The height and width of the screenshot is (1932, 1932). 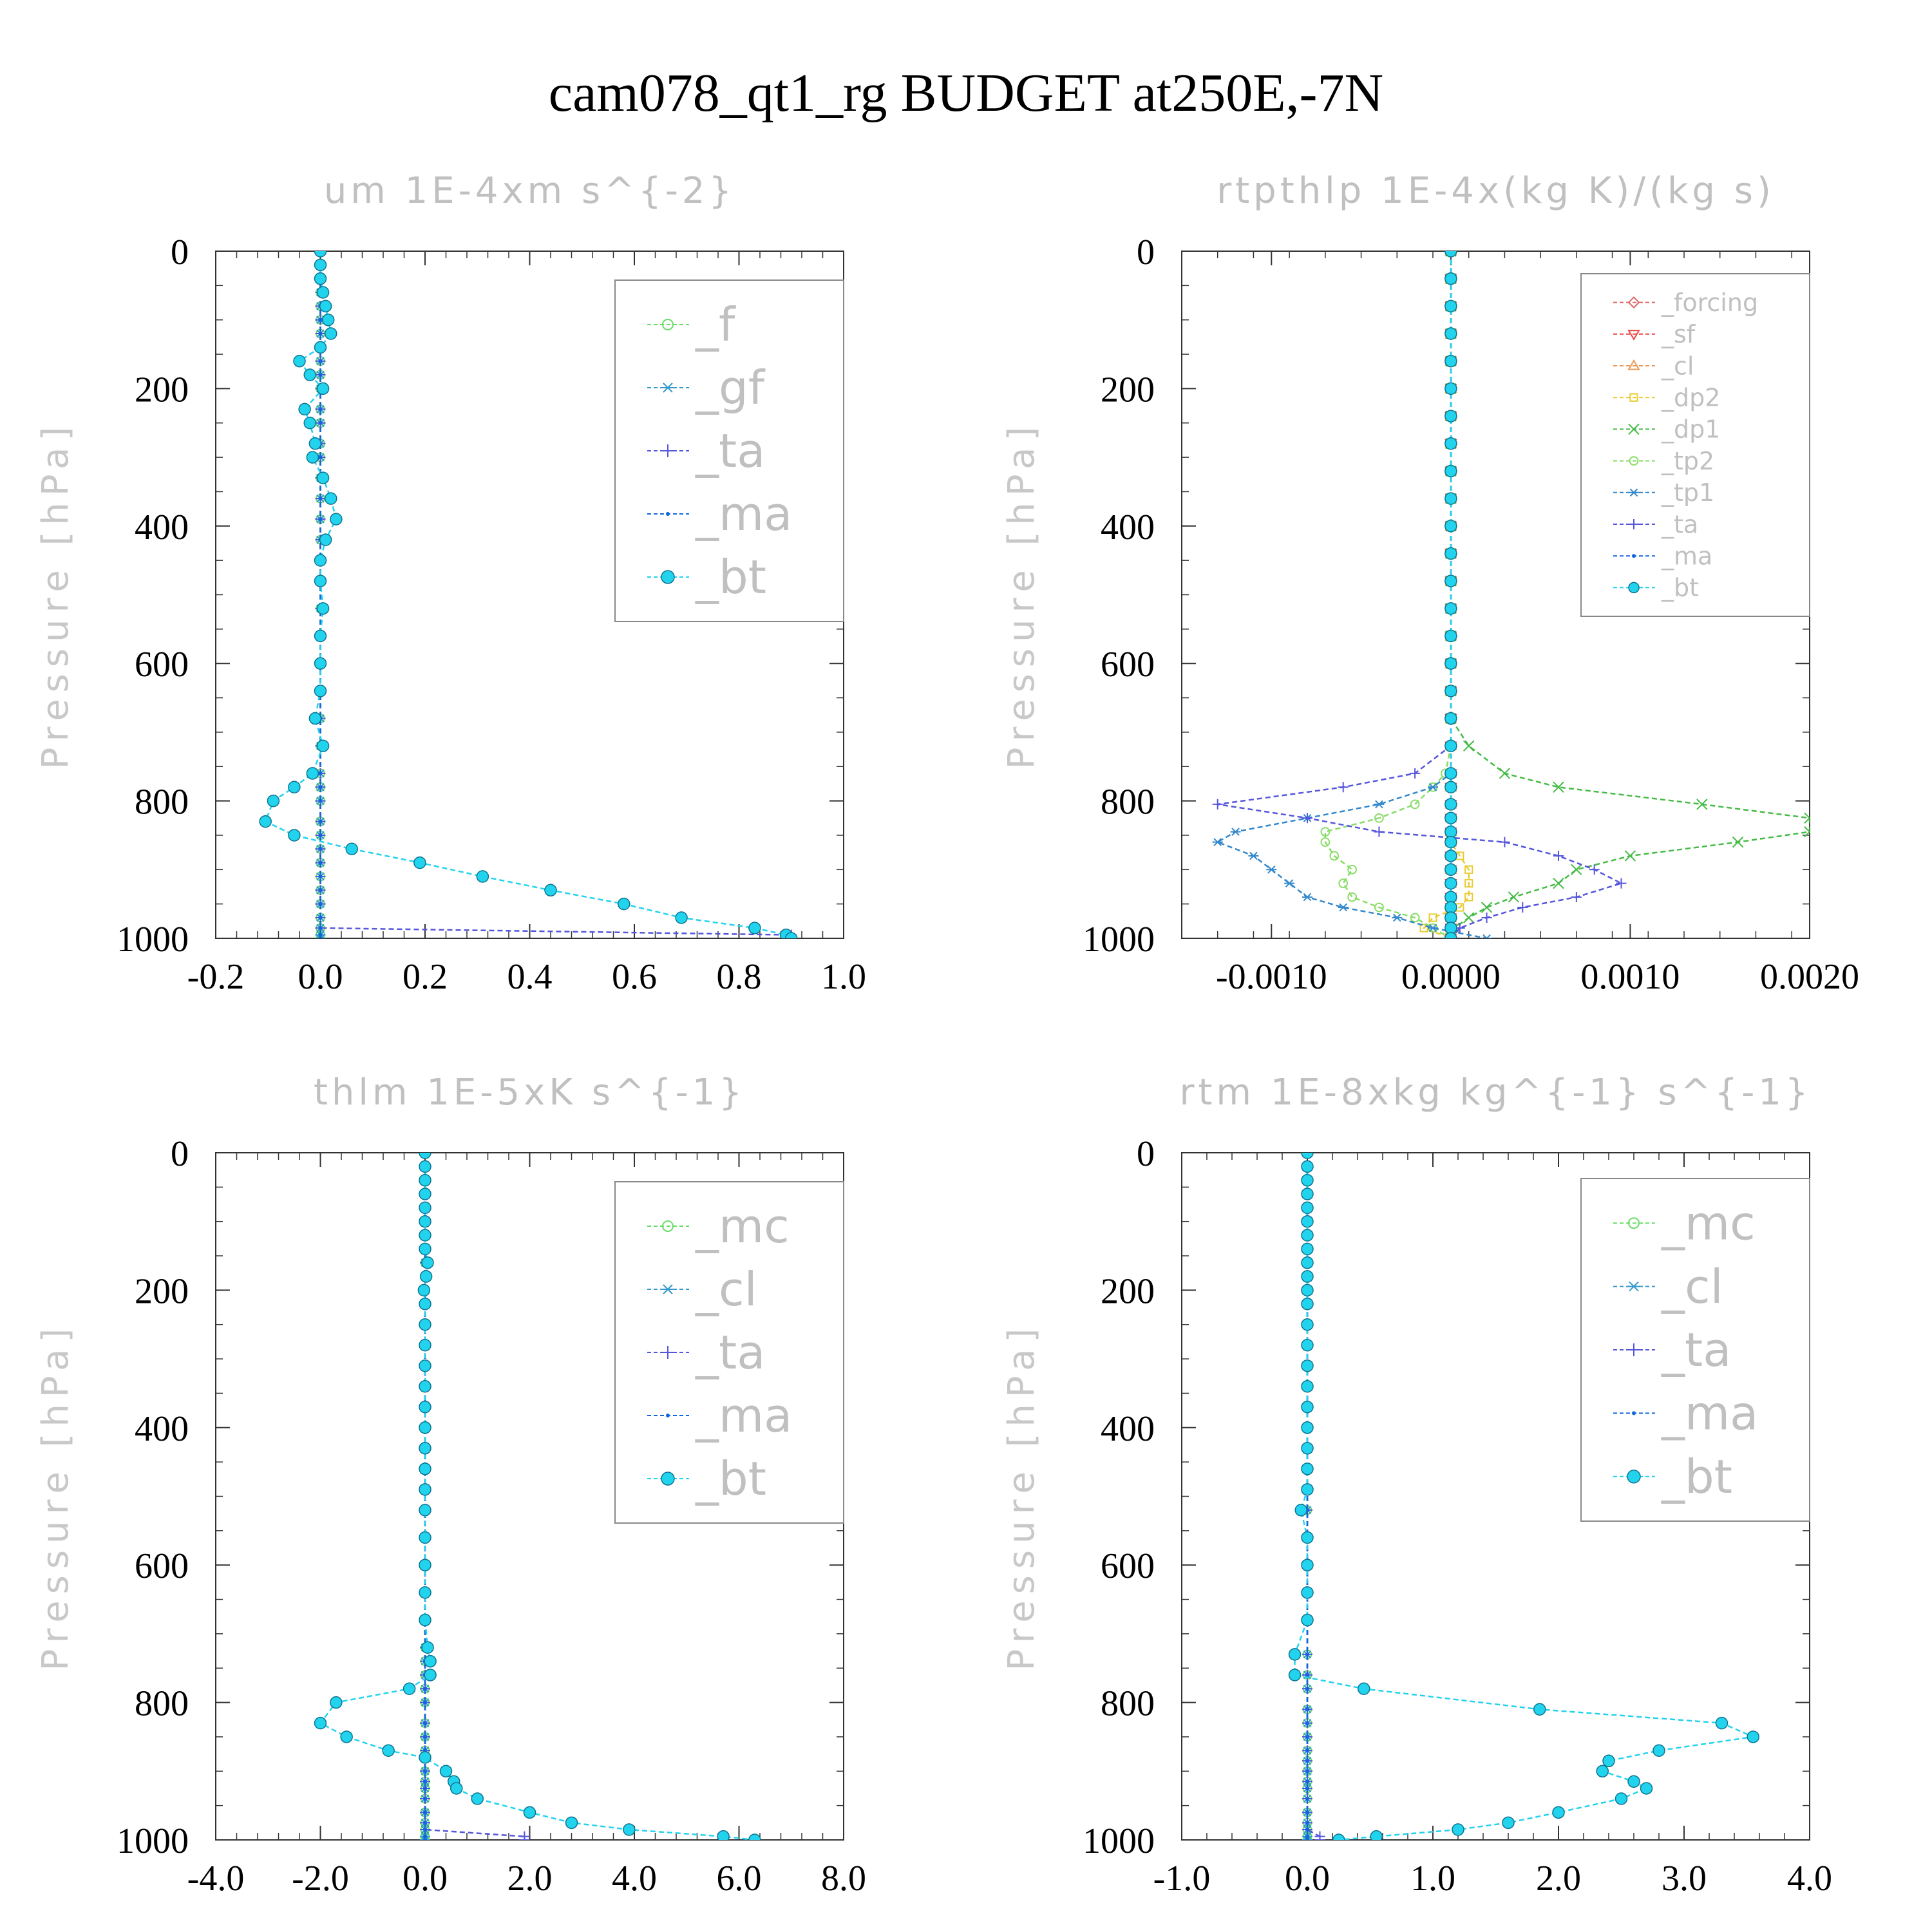 What do you see at coordinates (729, 450) in the screenshot?
I see `legend: _f _gf _ta _ma _bt` at bounding box center [729, 450].